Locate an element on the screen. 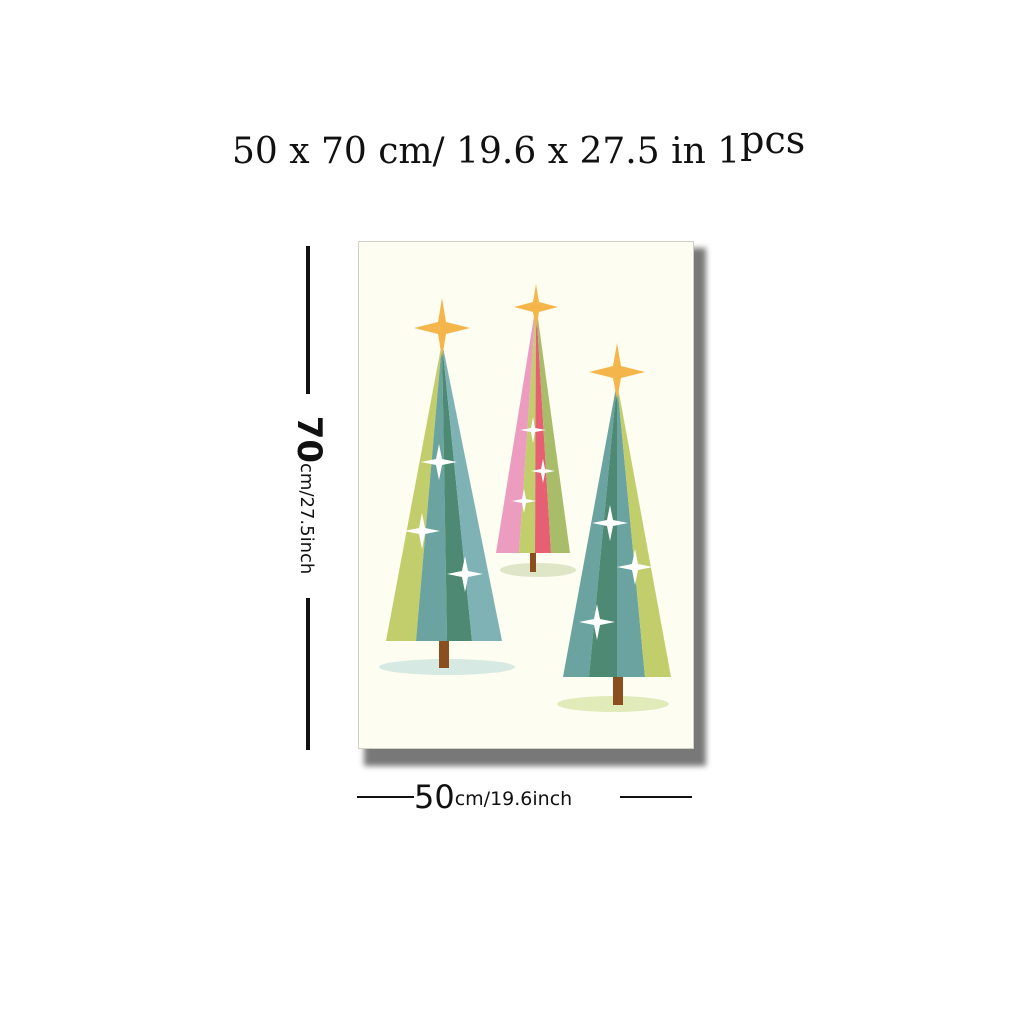 The width and height of the screenshot is (1024, 1024). quantity-text: 1 is located at coordinates (729, 151).